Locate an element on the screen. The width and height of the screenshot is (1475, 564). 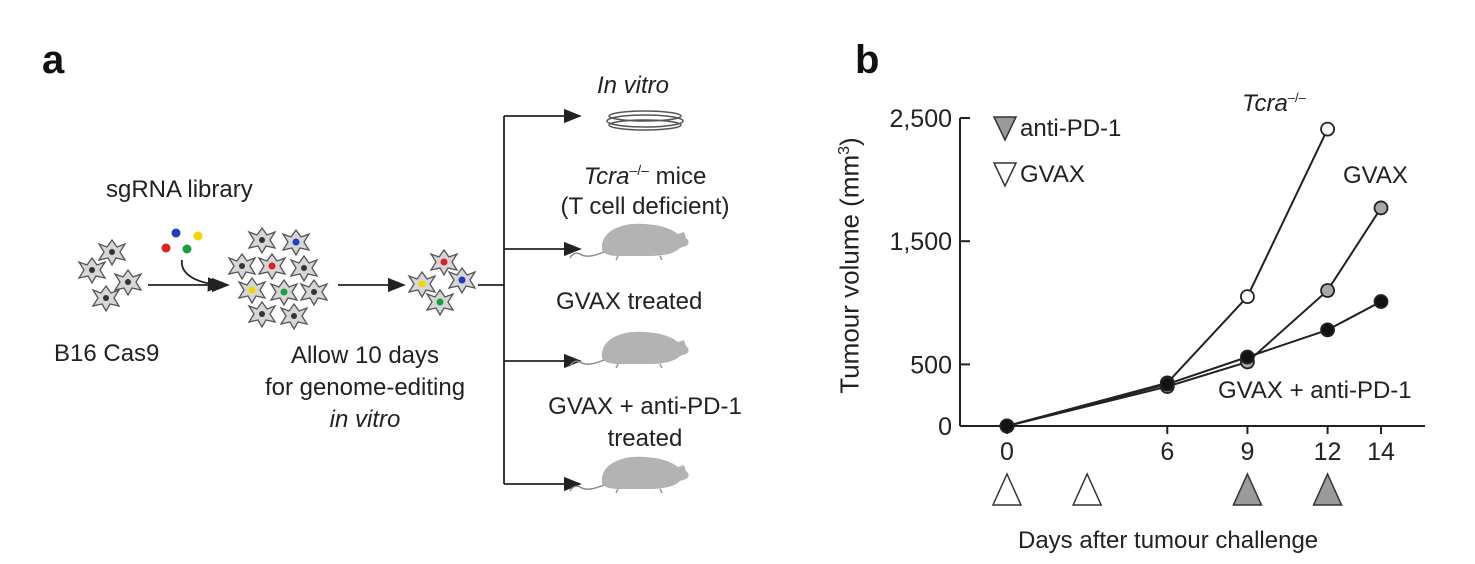
sgrna-library-icon is located at coordinates (193, 260).